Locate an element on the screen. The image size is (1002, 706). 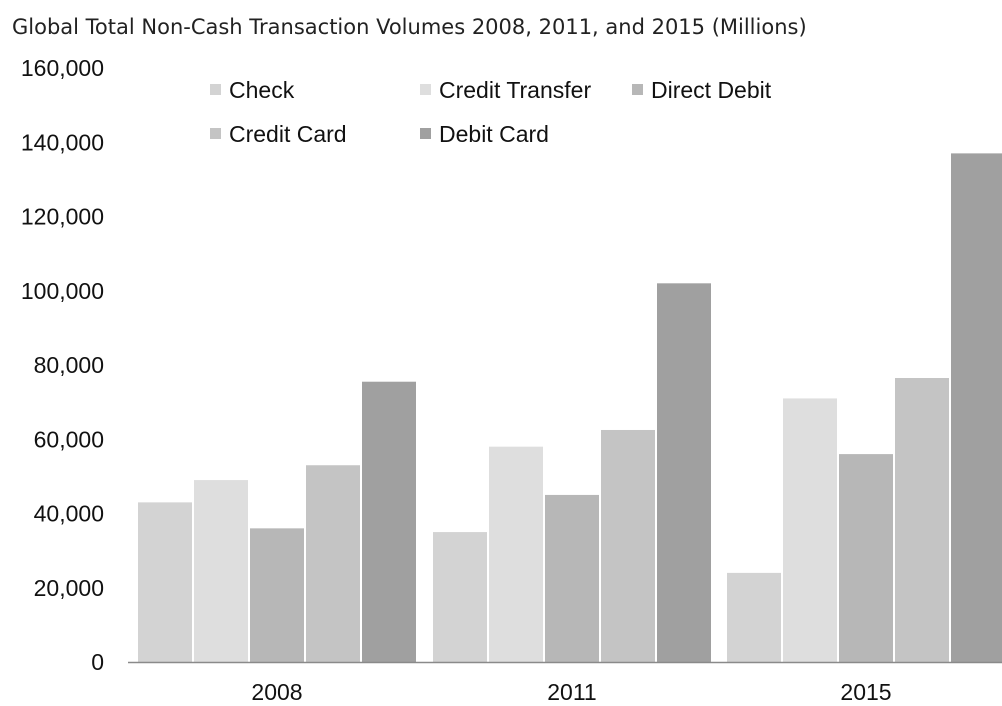
legend-label: Debit Card is located at coordinates (494, 134).